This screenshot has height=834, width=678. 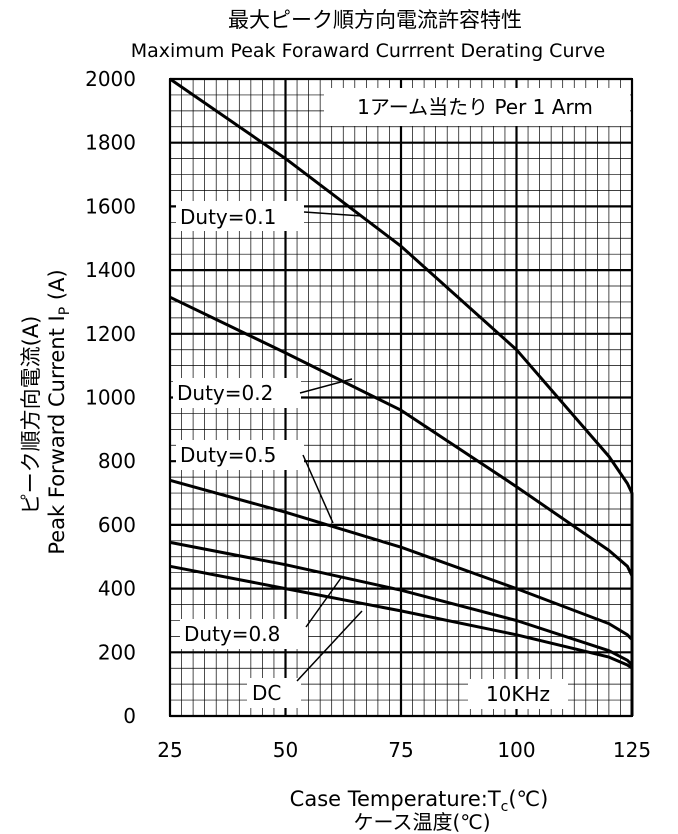 I want to click on y-tick-label: 1600, so click(x=110, y=206).